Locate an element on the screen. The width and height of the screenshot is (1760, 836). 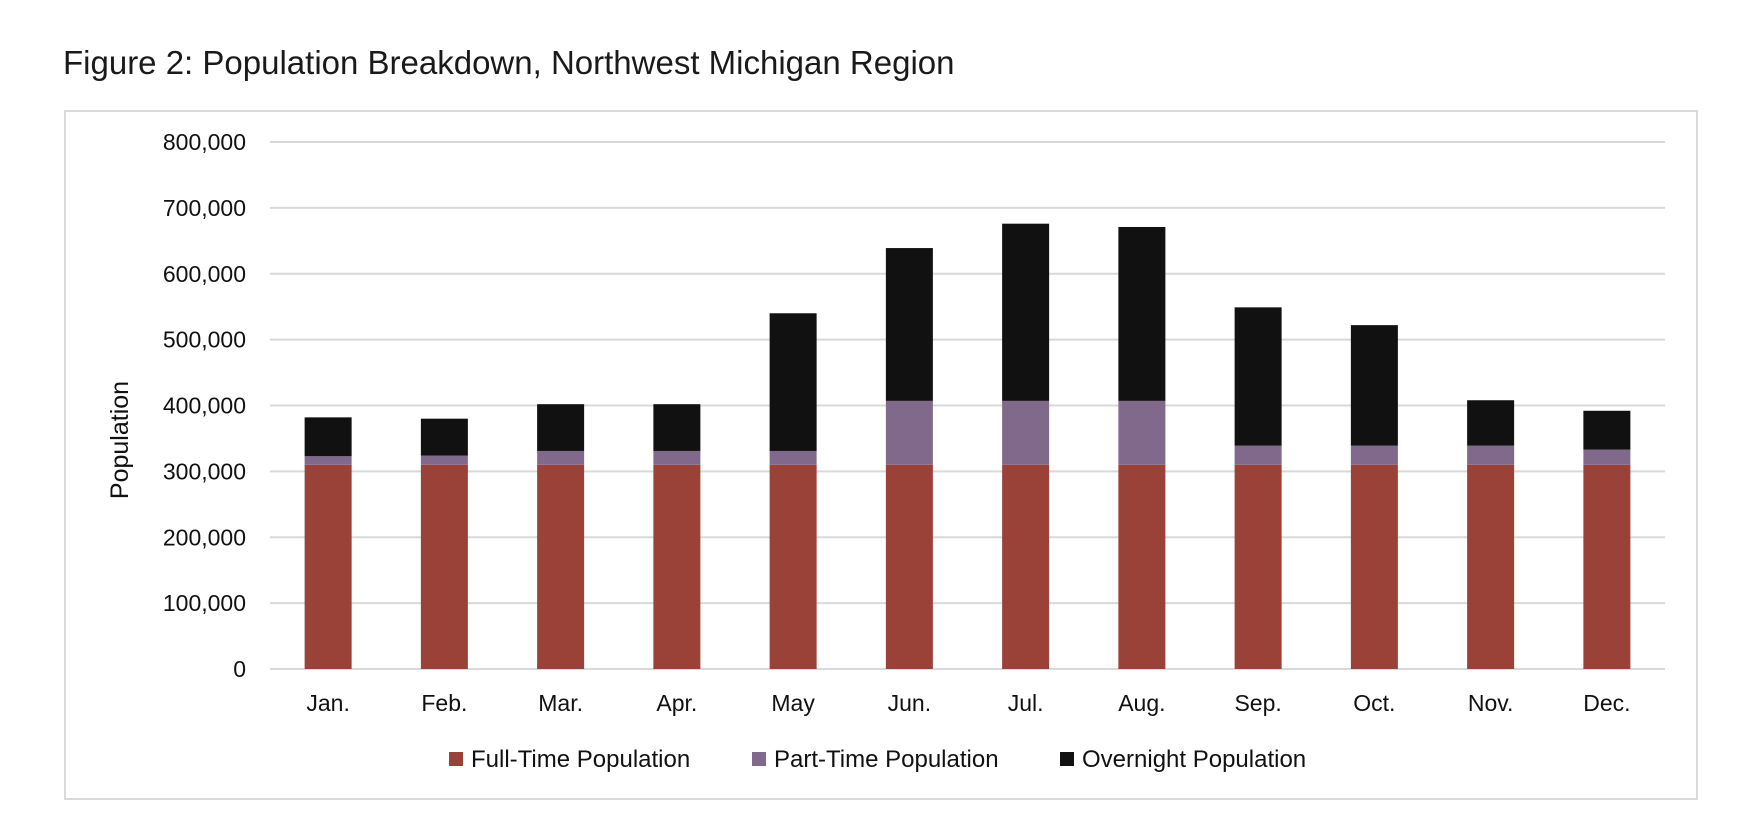
x-tick-label: Dec. is located at coordinates (1606, 703).